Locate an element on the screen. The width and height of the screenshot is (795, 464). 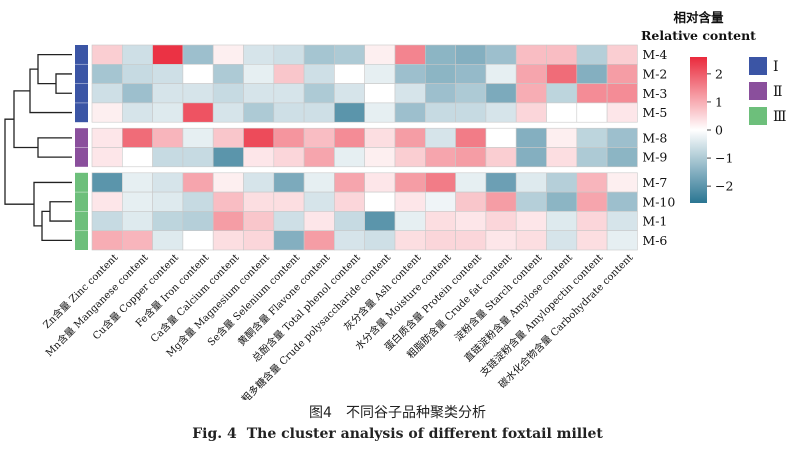
colorbar-title-en: Relative content is located at coordinates (698, 35).